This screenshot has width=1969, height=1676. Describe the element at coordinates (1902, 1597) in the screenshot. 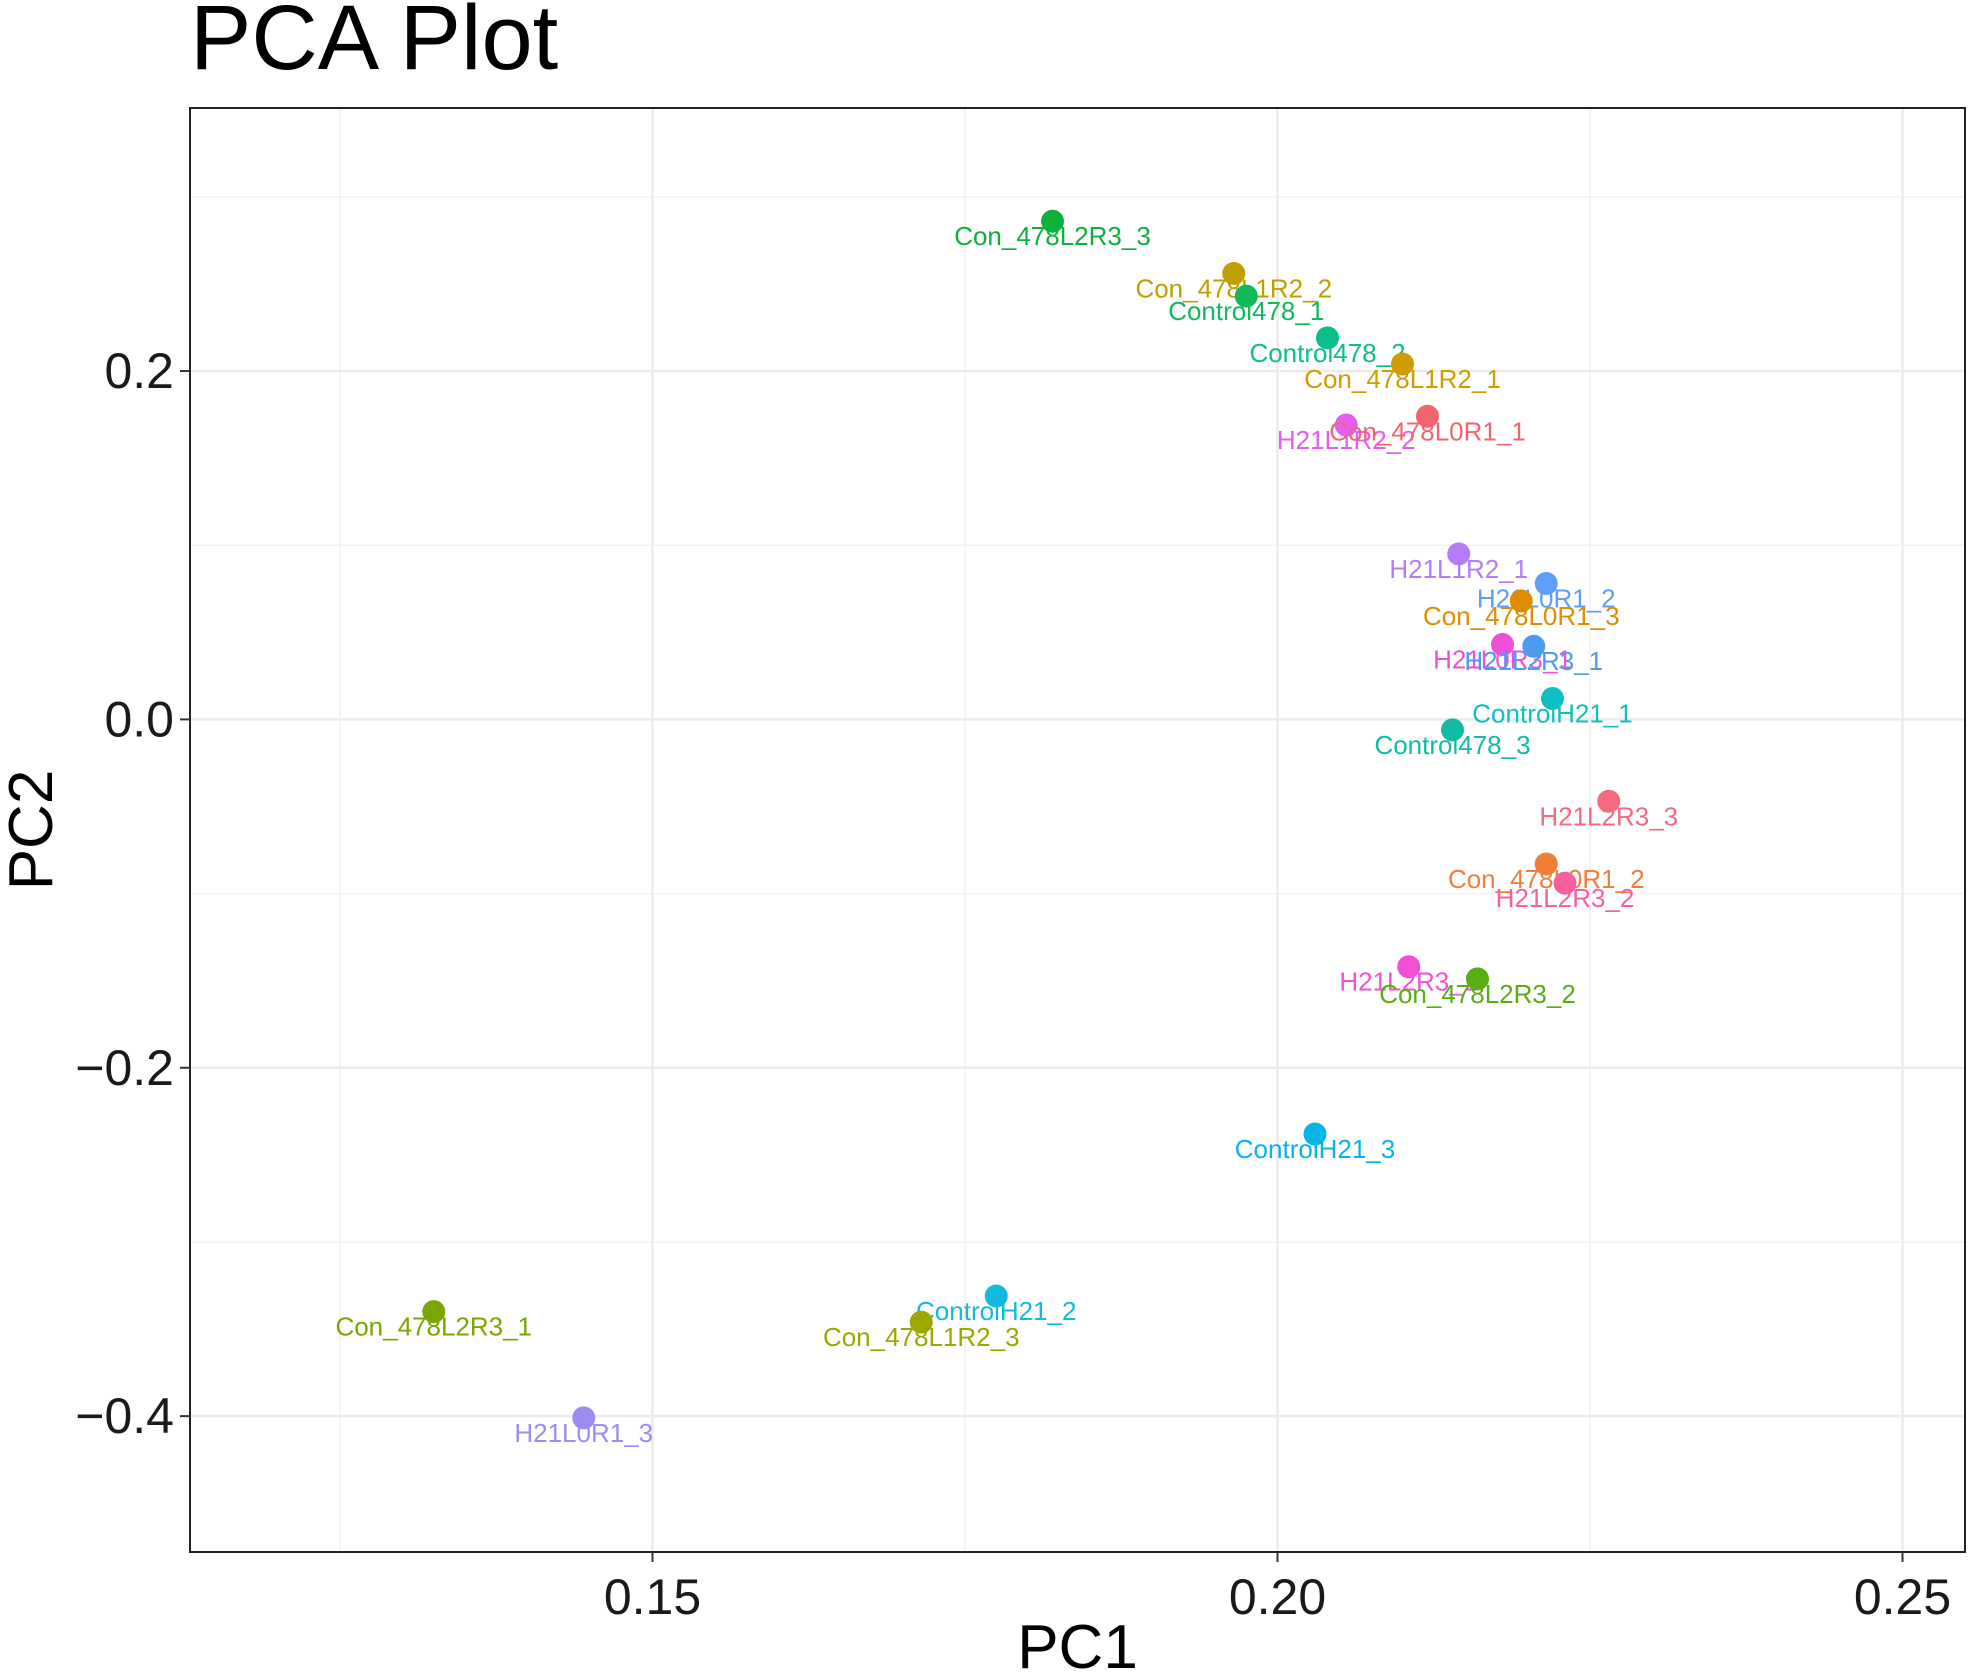

I see `x-tick-label: 0.25` at that location.